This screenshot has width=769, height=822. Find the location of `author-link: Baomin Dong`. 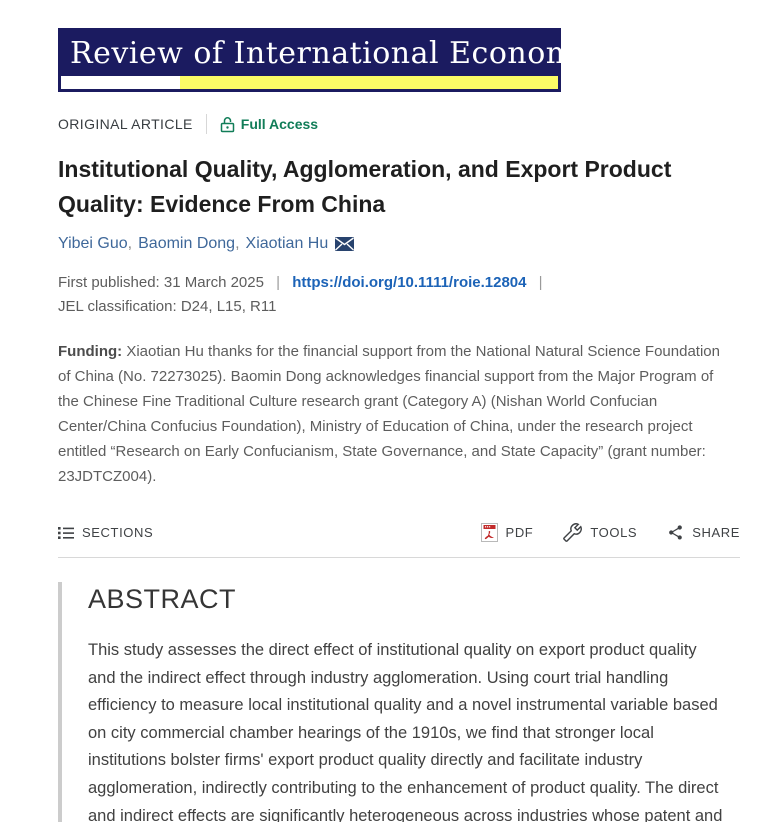

author-link: Baomin Dong is located at coordinates (187, 243).